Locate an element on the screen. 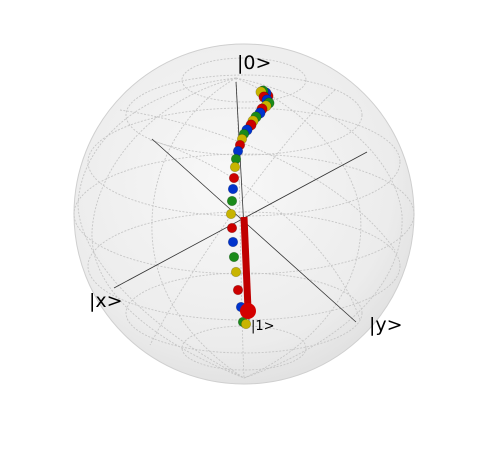  state-vector-head is located at coordinates (248, 311).